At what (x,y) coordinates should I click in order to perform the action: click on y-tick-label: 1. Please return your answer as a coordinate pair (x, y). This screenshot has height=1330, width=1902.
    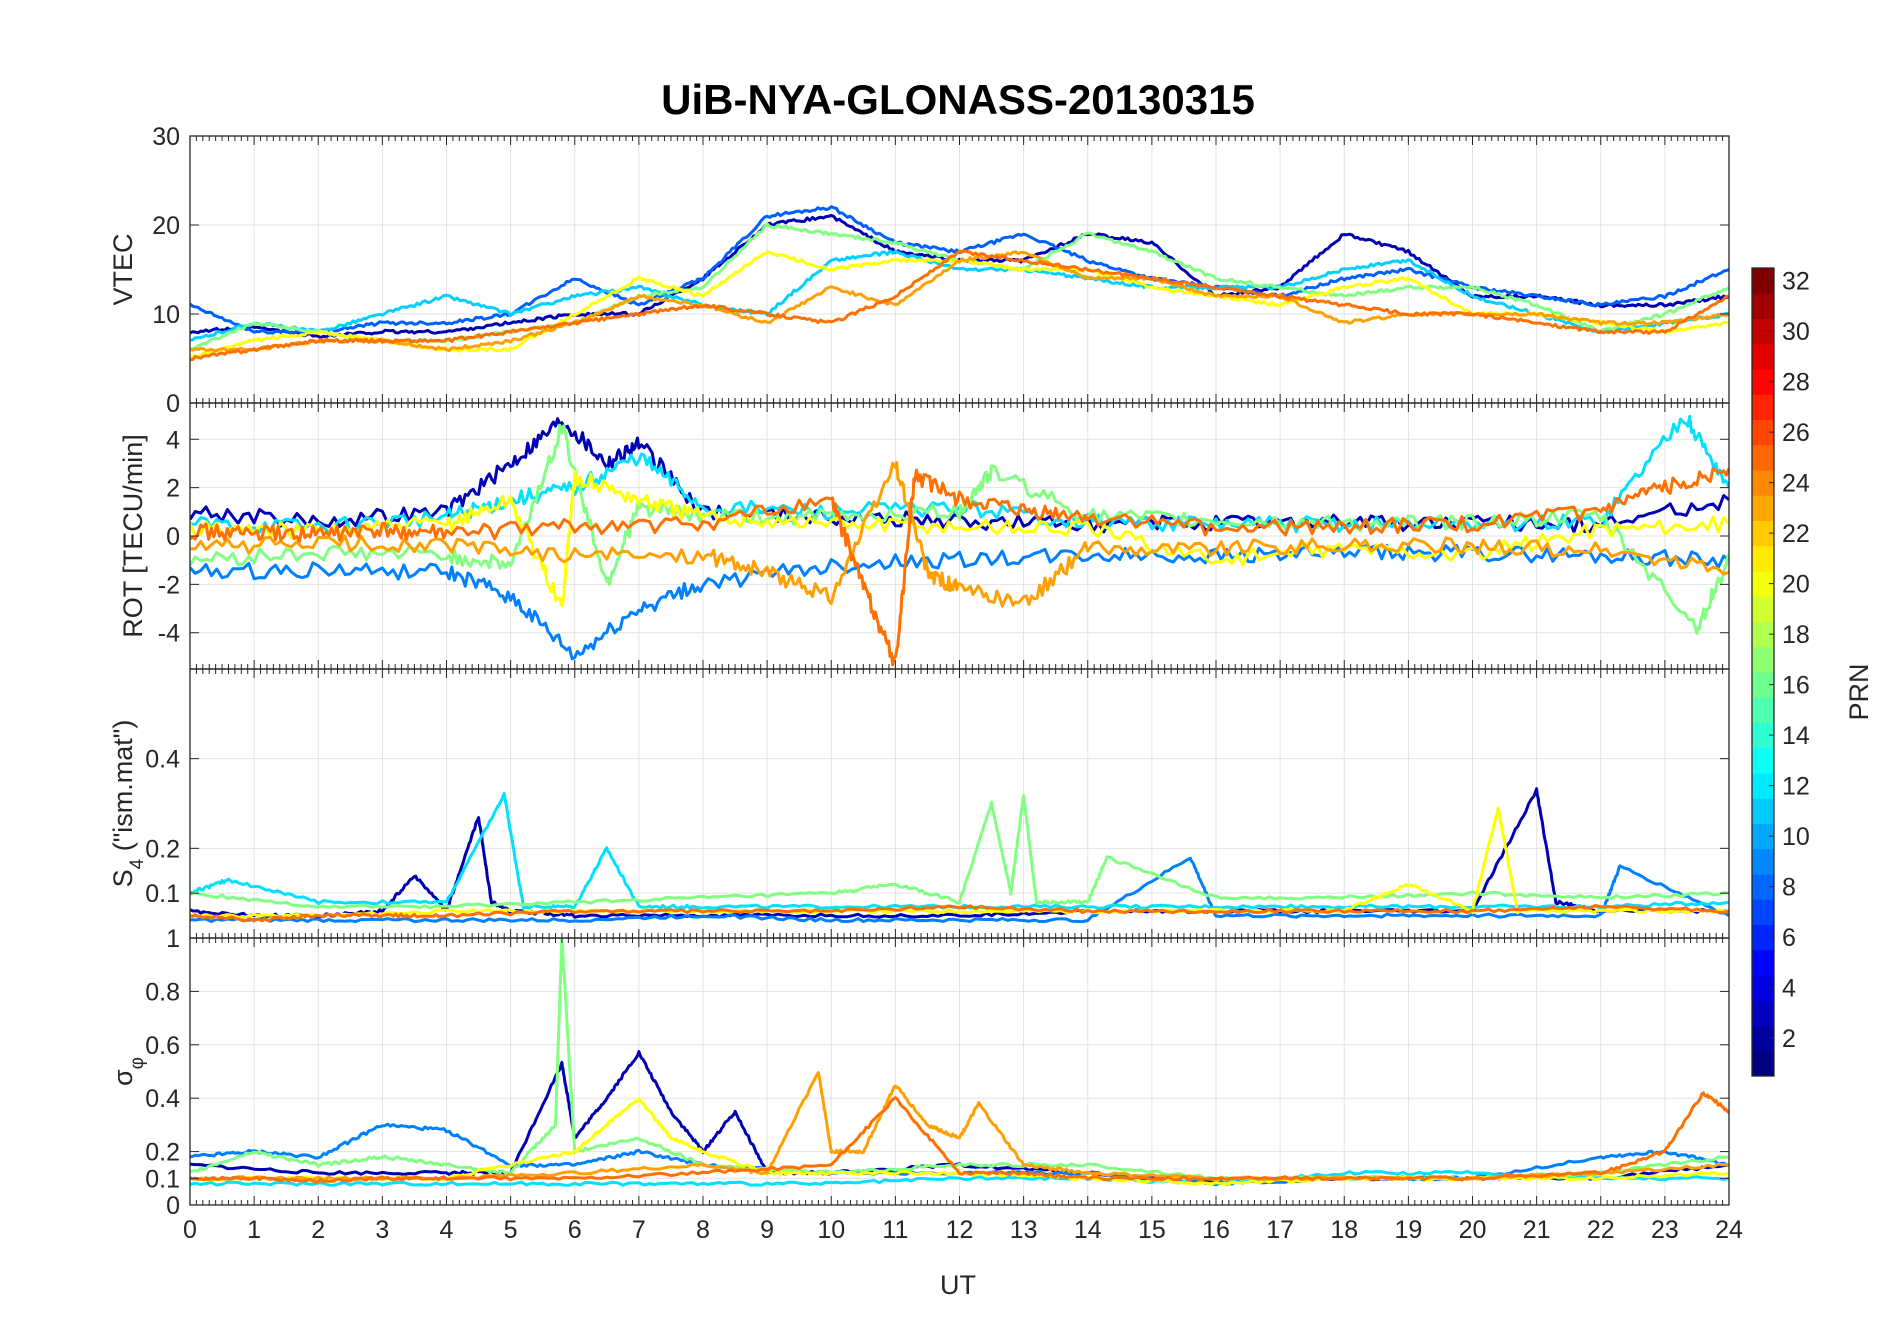
    Looking at the image, I should click on (173, 939).